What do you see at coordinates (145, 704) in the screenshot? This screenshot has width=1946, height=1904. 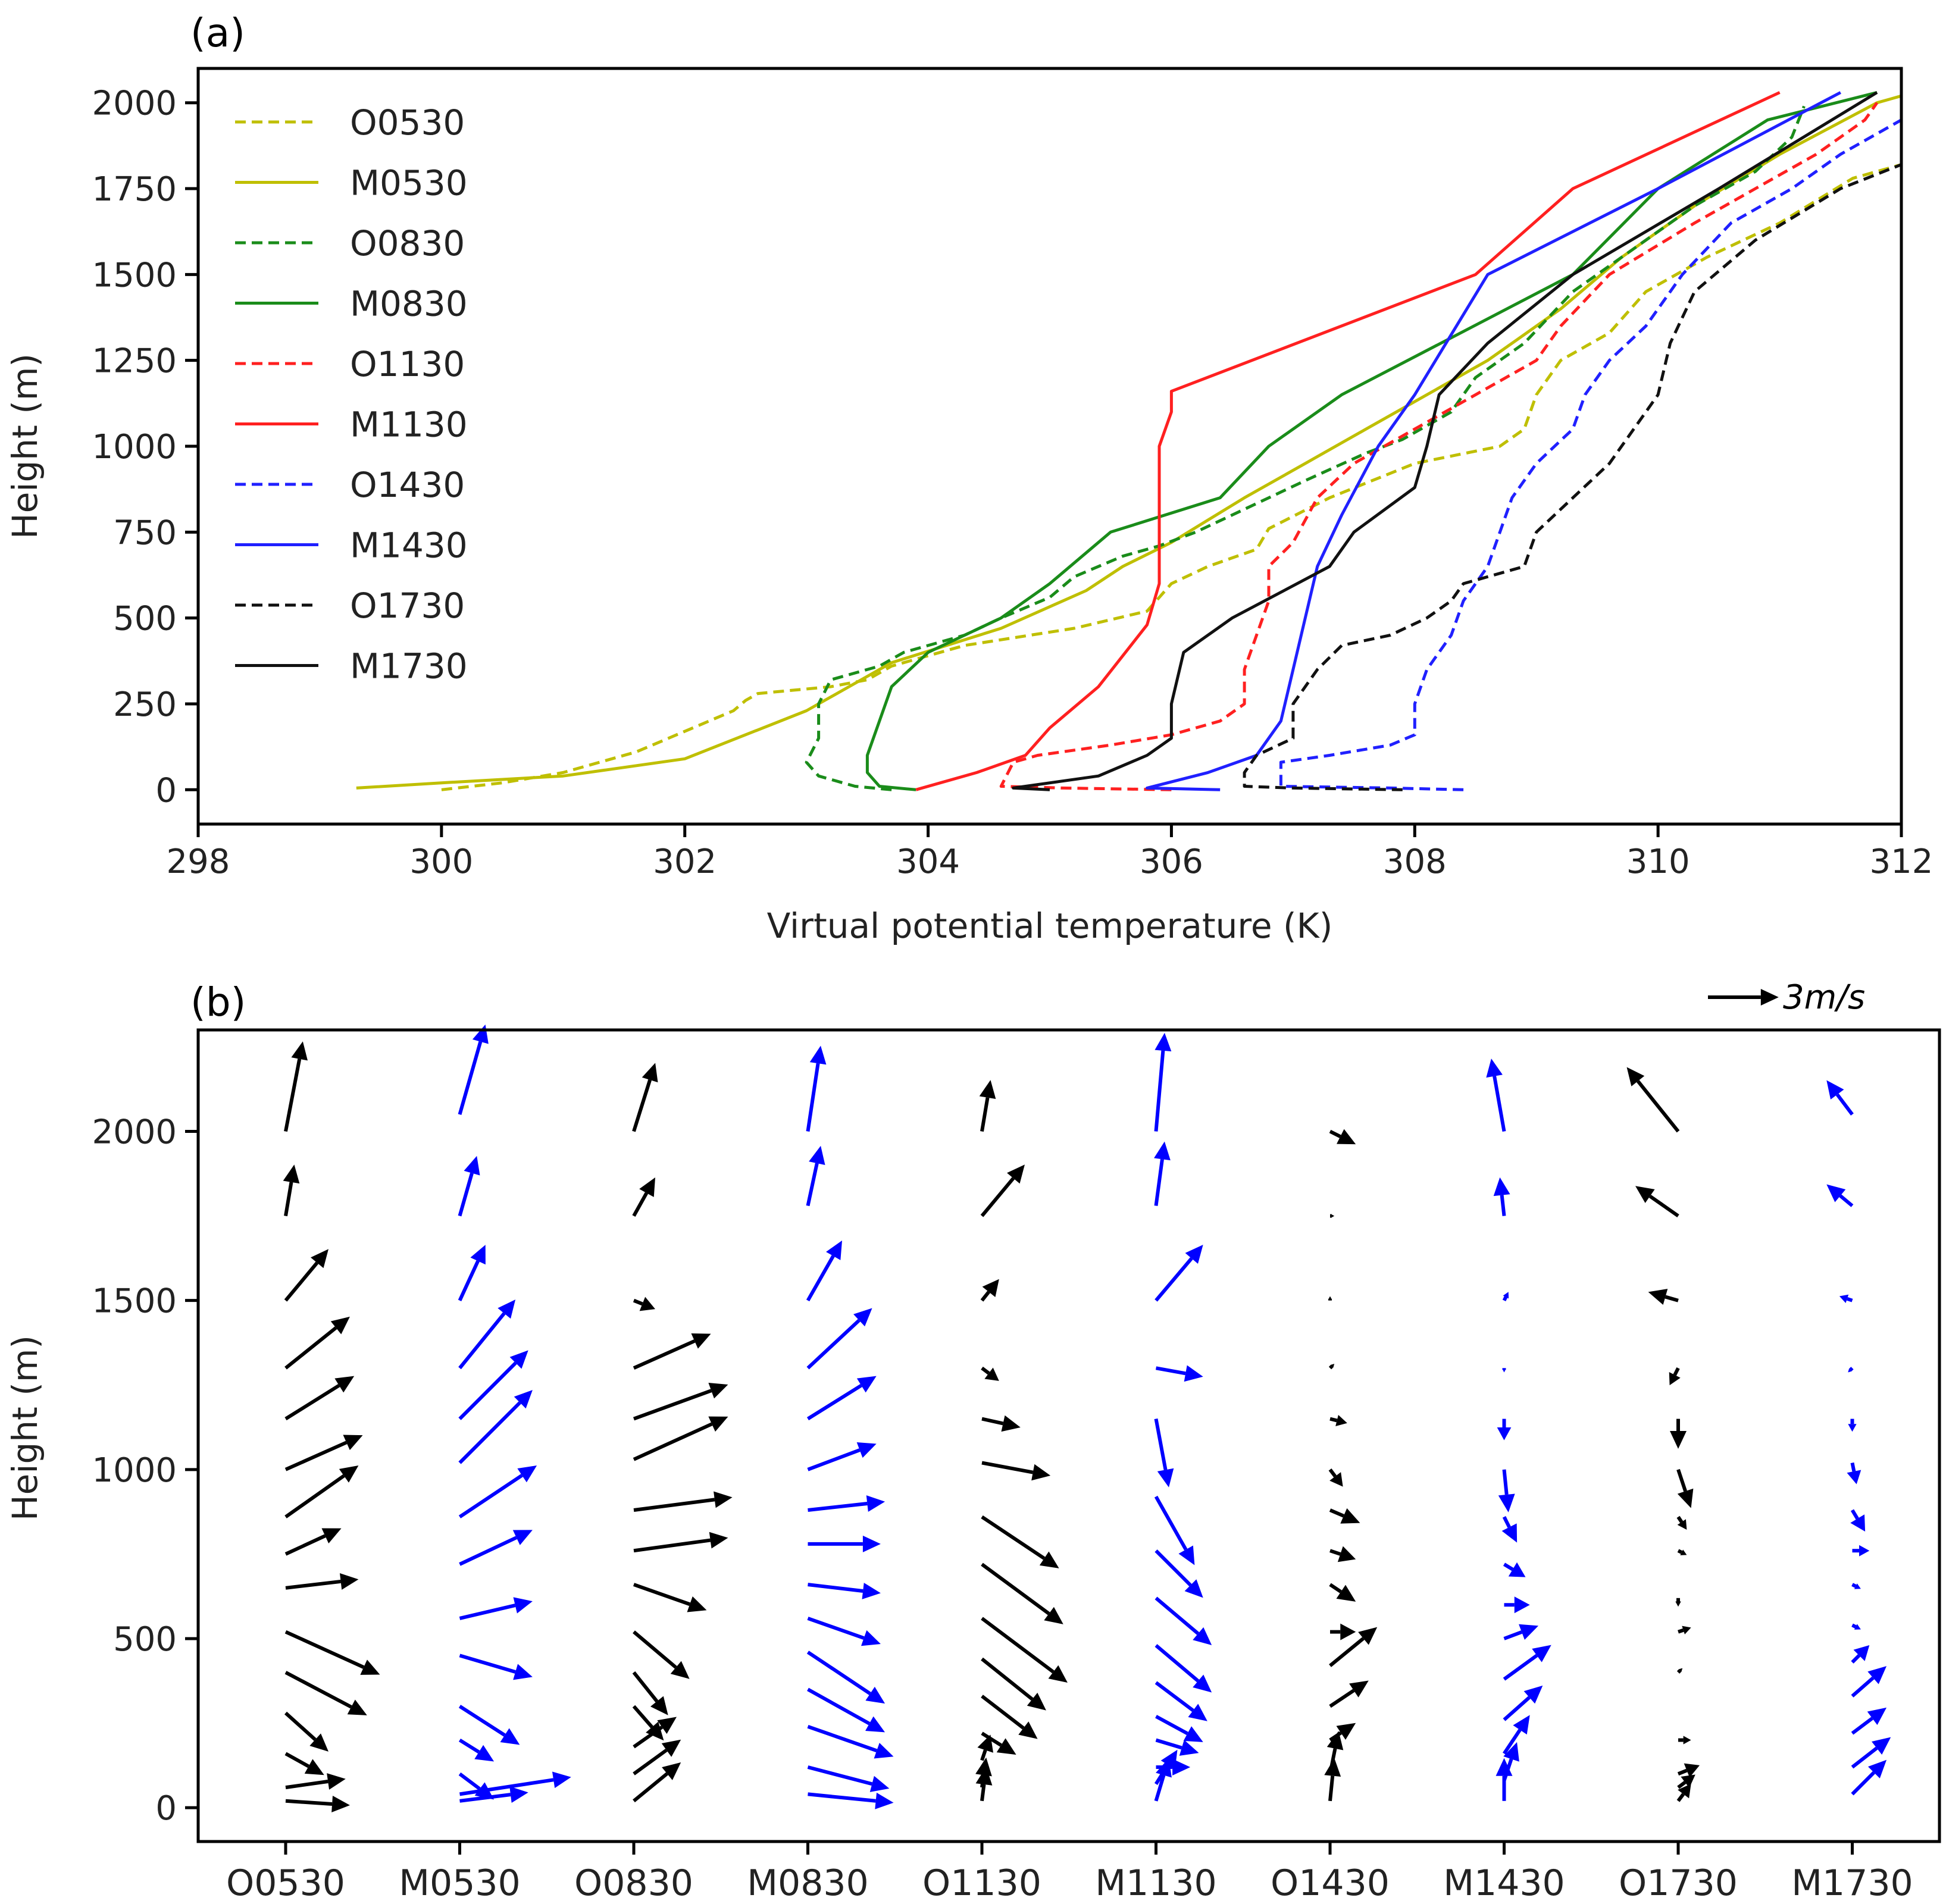 I see `y-tick-label: 250` at bounding box center [145, 704].